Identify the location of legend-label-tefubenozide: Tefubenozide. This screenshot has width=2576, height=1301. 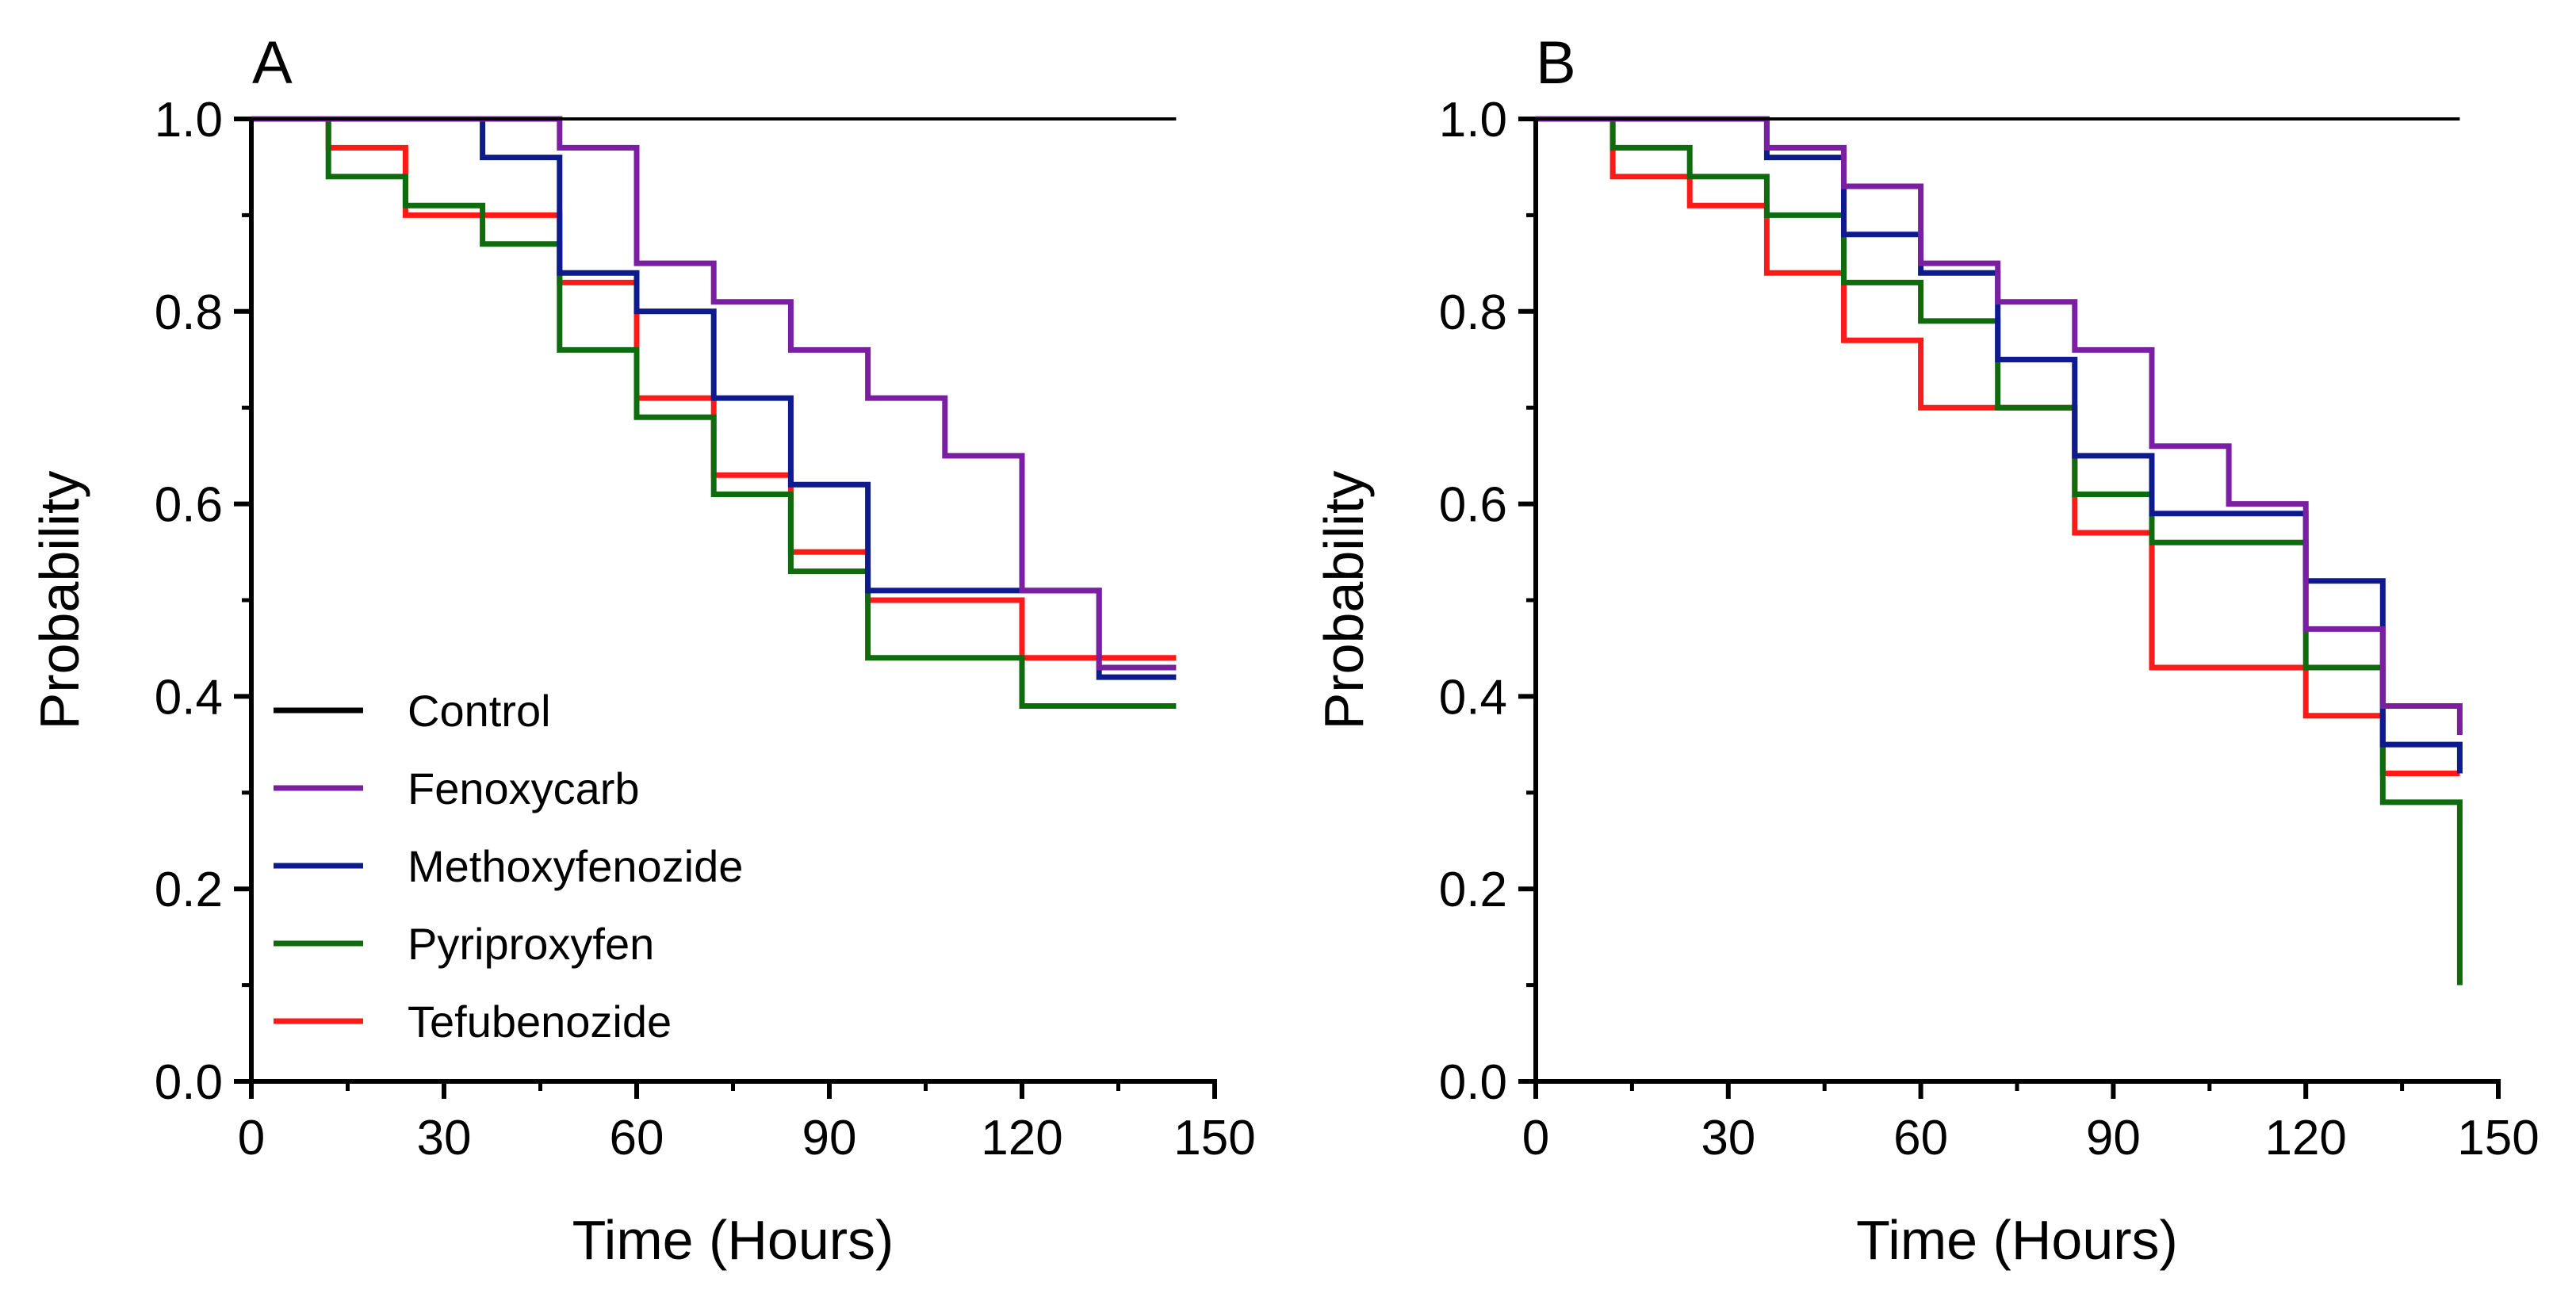
(540, 1022).